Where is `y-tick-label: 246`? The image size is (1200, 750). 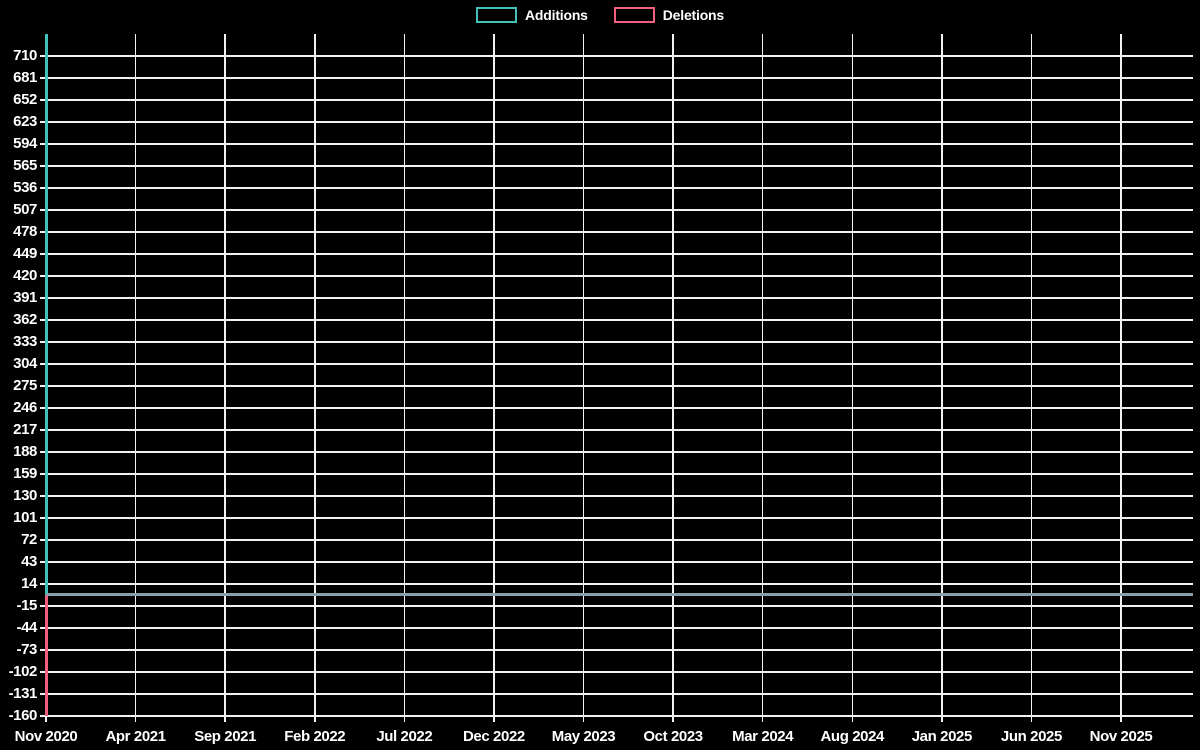
y-tick-label: 246 is located at coordinates (25, 407).